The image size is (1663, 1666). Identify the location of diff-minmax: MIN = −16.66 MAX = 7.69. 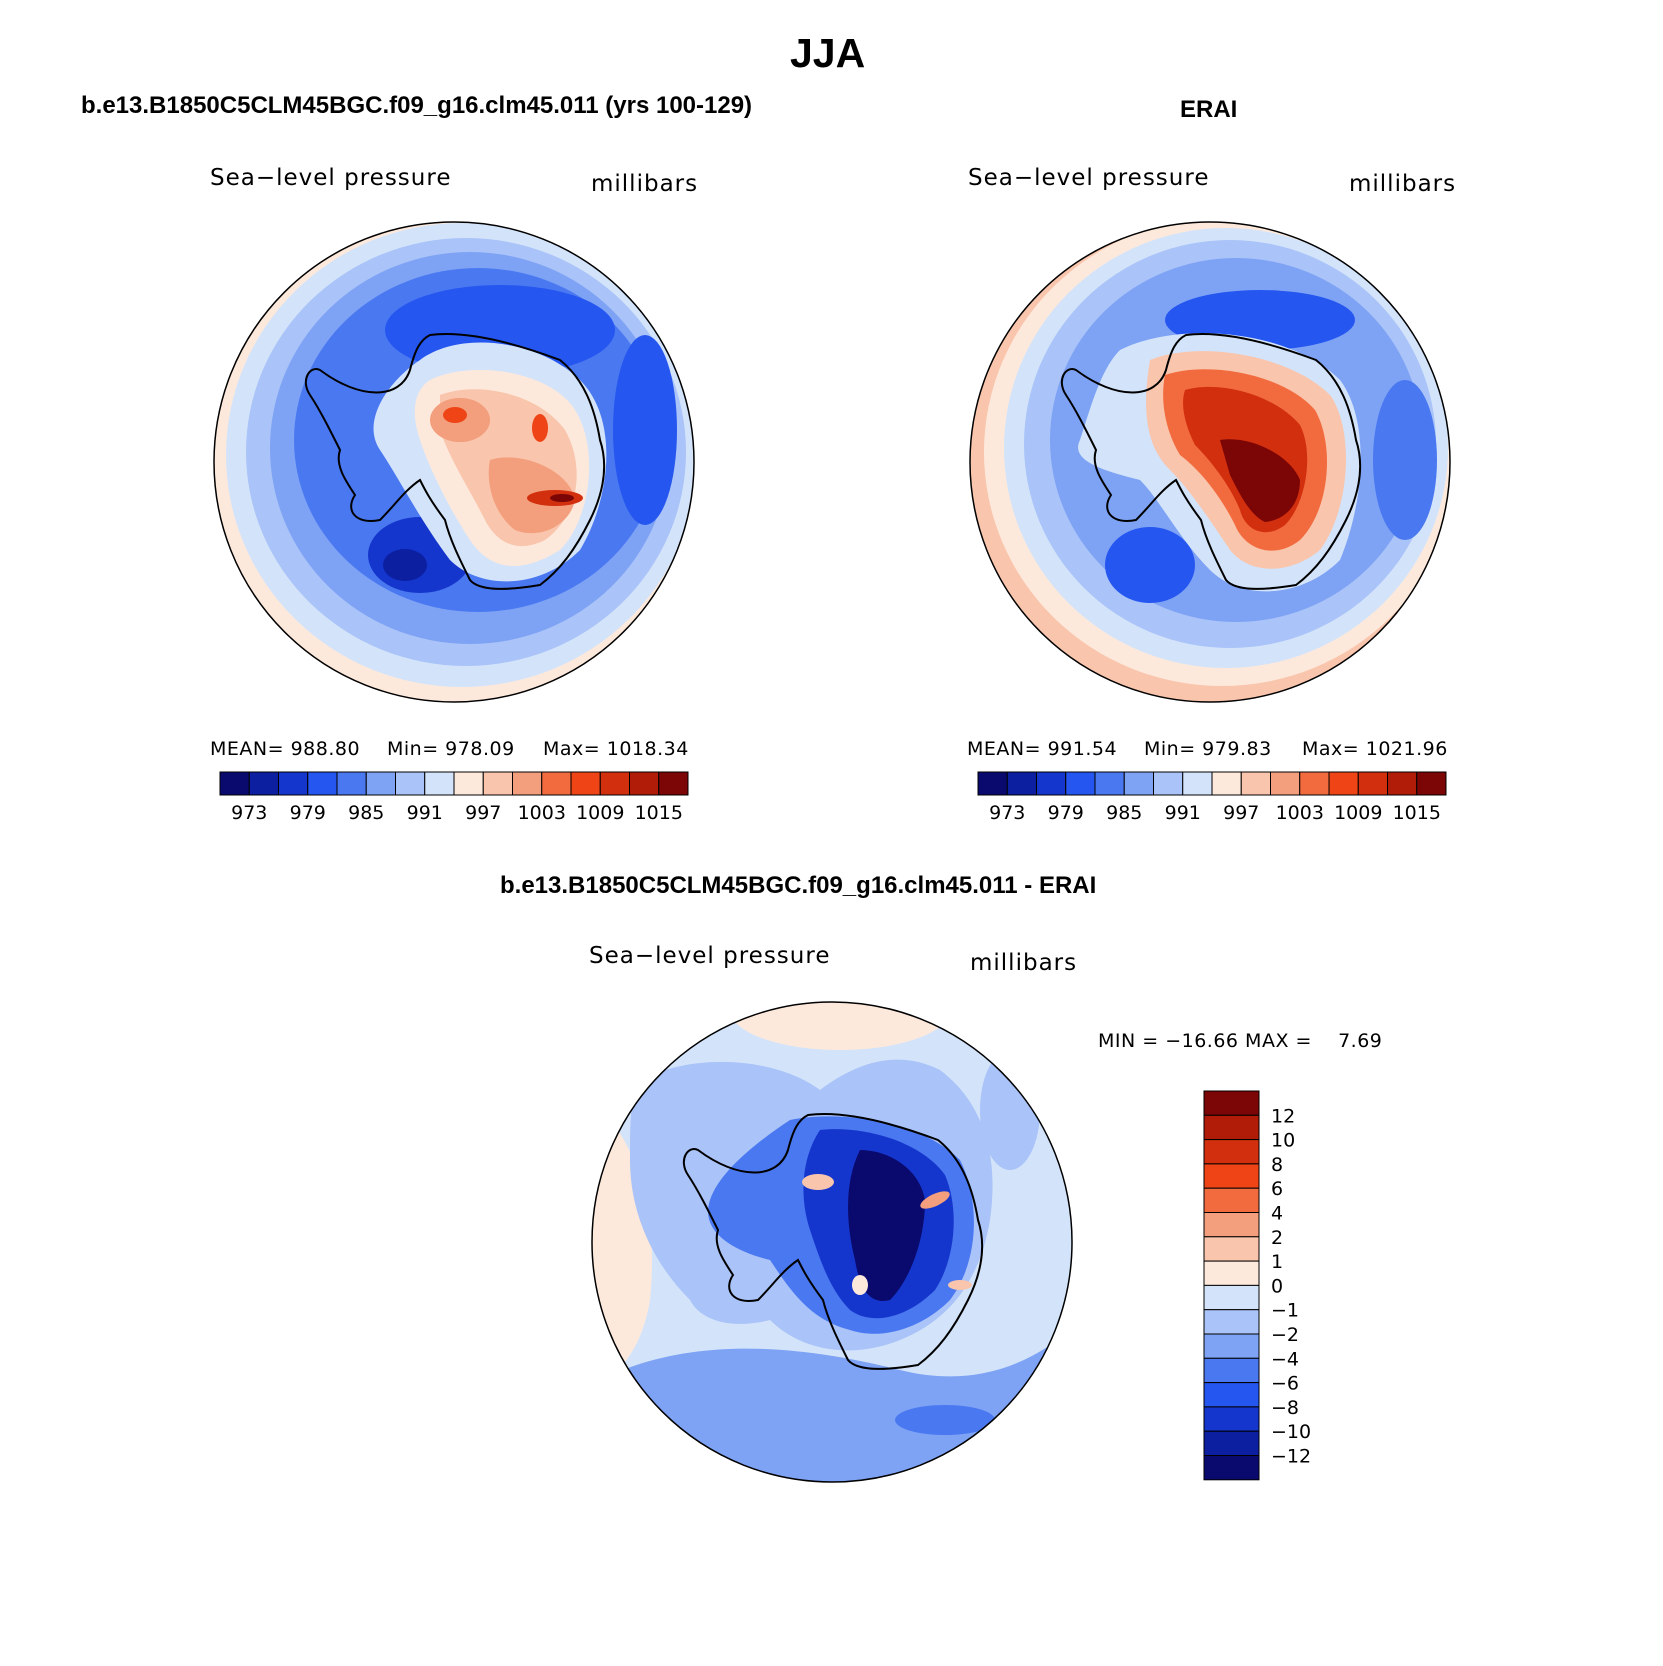
(1240, 1041).